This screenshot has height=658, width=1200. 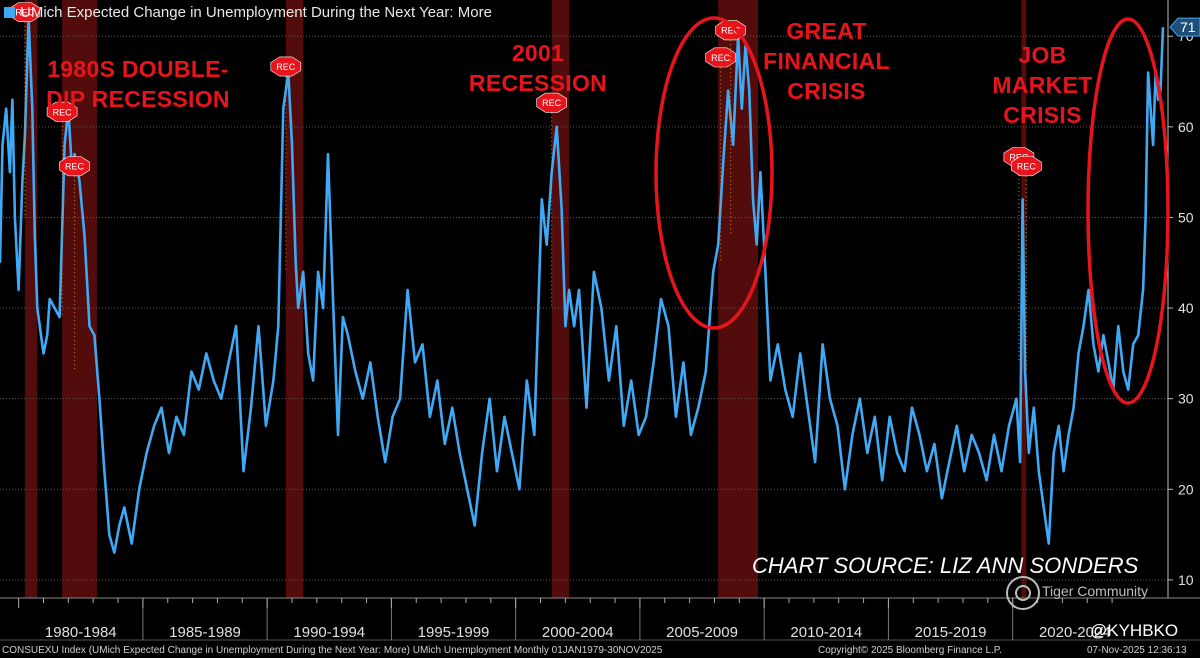 What do you see at coordinates (1186, 308) in the screenshot?
I see `y-tick-label: 40` at bounding box center [1186, 308].